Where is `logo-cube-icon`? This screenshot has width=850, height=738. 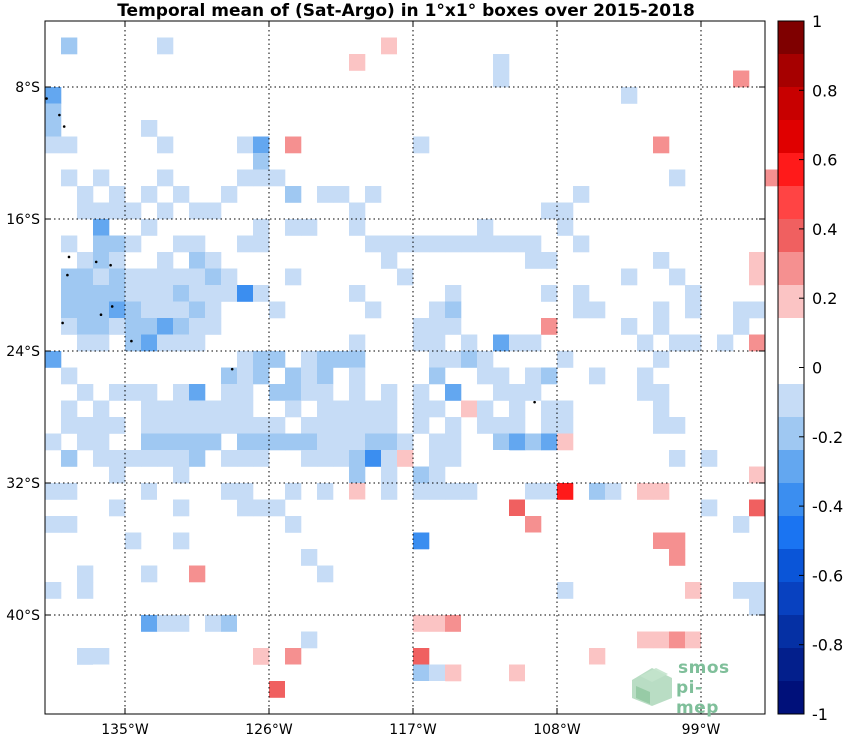 logo-cube-icon is located at coordinates (652, 687).